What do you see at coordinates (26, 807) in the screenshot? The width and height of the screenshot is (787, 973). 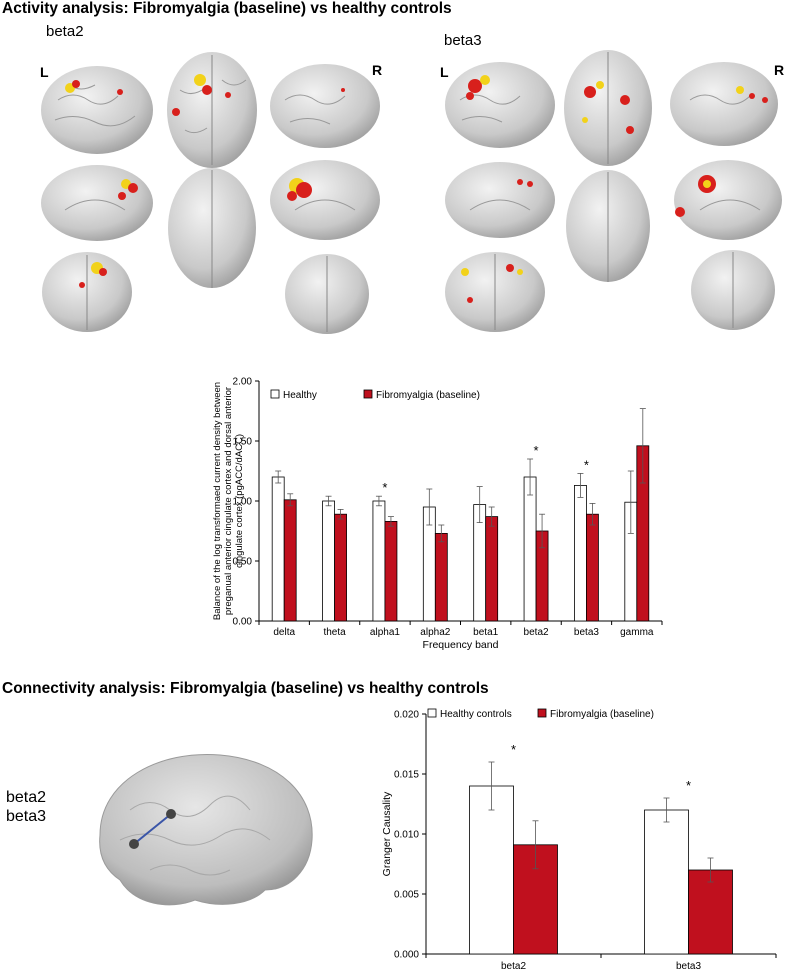 I see `connectivity-band-labels: beta2 beta3` at bounding box center [26, 807].